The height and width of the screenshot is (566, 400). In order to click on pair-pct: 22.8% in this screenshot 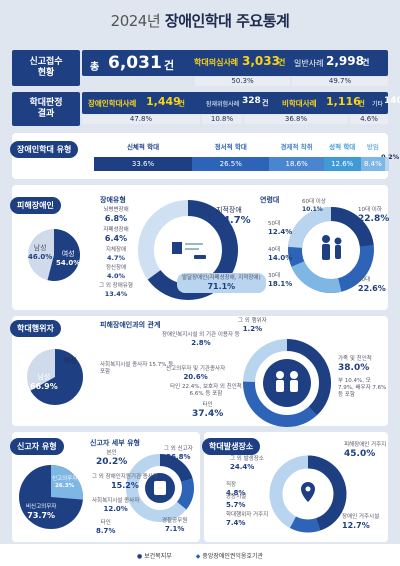, I will do `click(374, 218)`.